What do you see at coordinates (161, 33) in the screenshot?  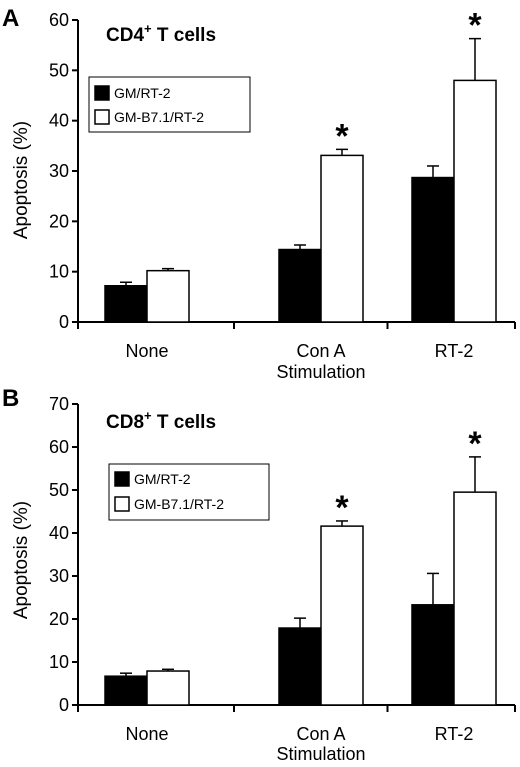 I see `panel-title: CD4+ T cells` at bounding box center [161, 33].